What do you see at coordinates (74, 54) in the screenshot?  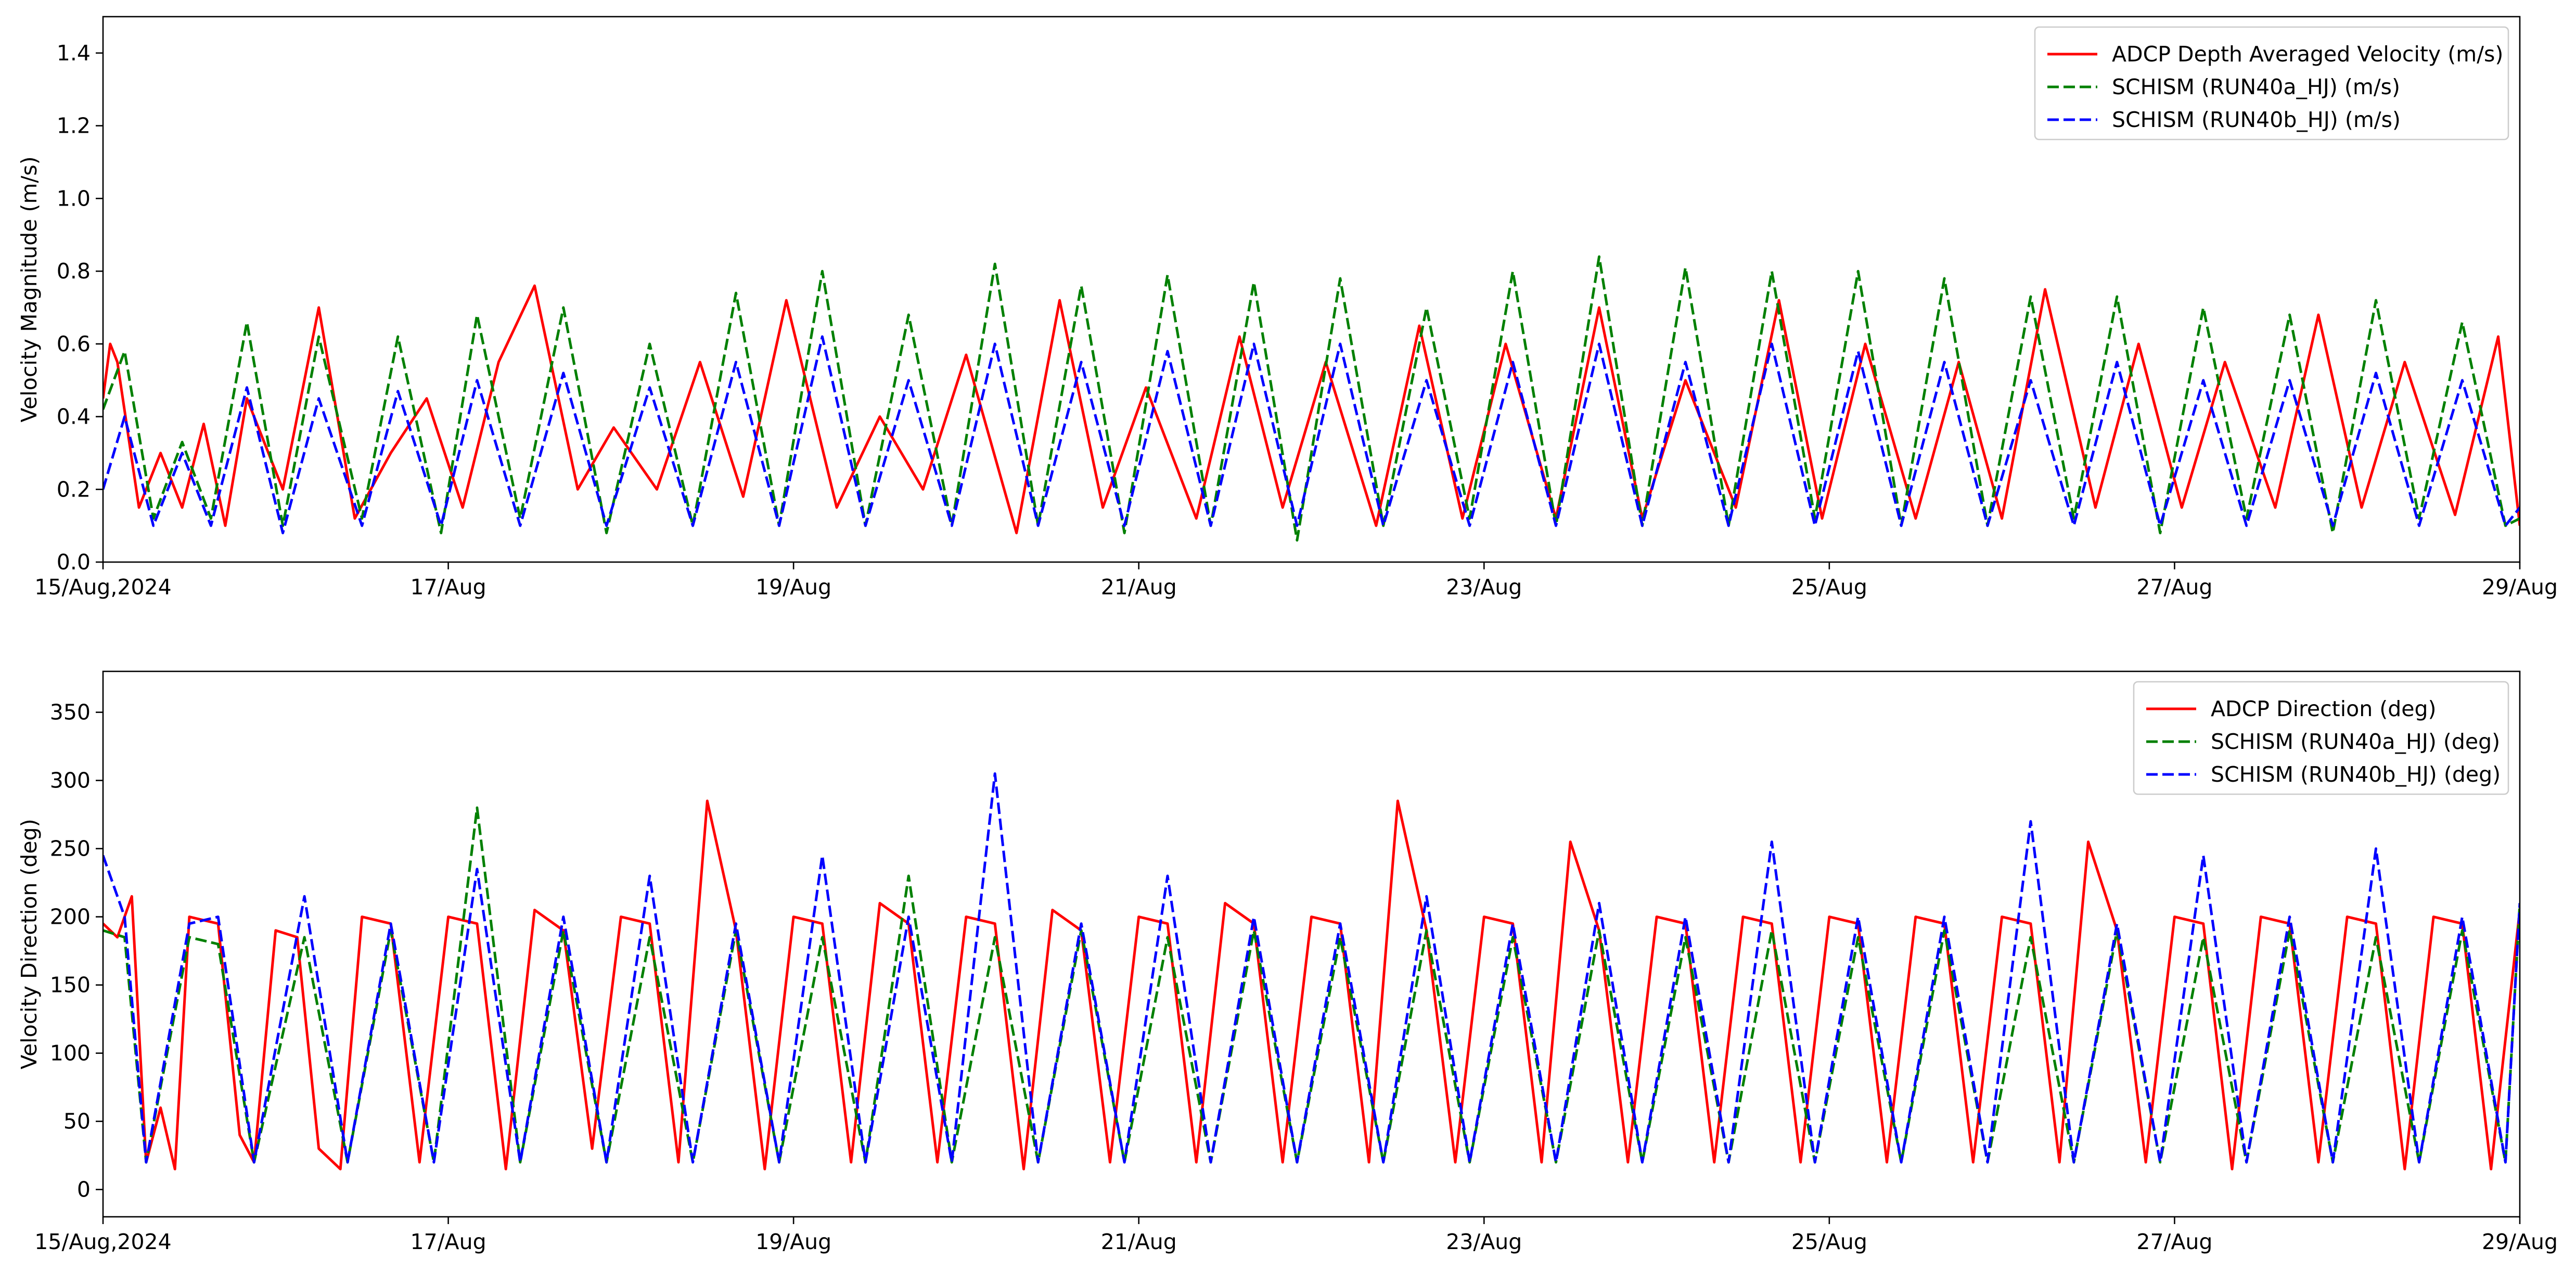 I see `y-tick-label: 1.4` at bounding box center [74, 54].